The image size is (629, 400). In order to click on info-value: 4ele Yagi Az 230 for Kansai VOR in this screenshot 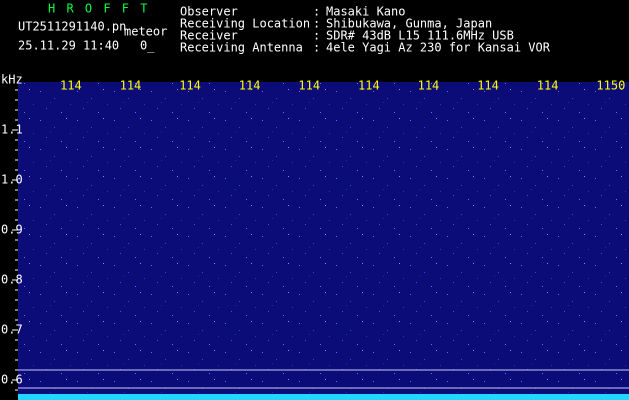, I will do `click(438, 48)`.